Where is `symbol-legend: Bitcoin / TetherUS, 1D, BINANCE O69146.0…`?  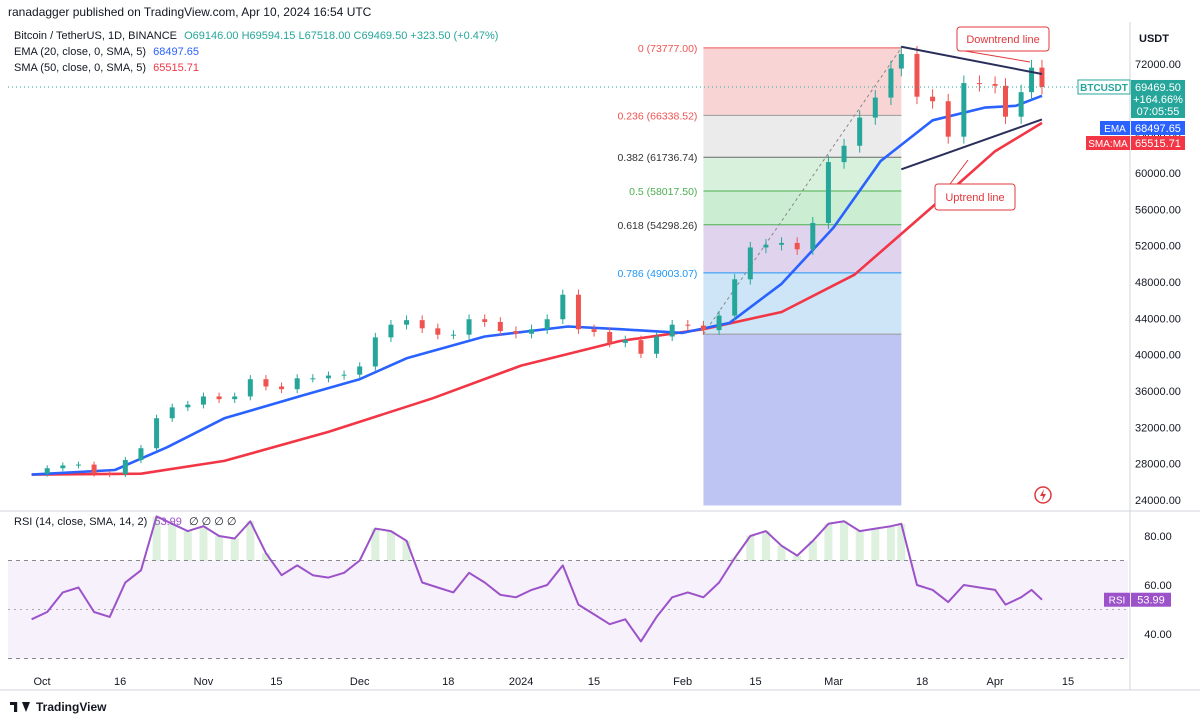 symbol-legend: Bitcoin / TetherUS, 1D, BINANCE O69146.0… is located at coordinates (256, 36).